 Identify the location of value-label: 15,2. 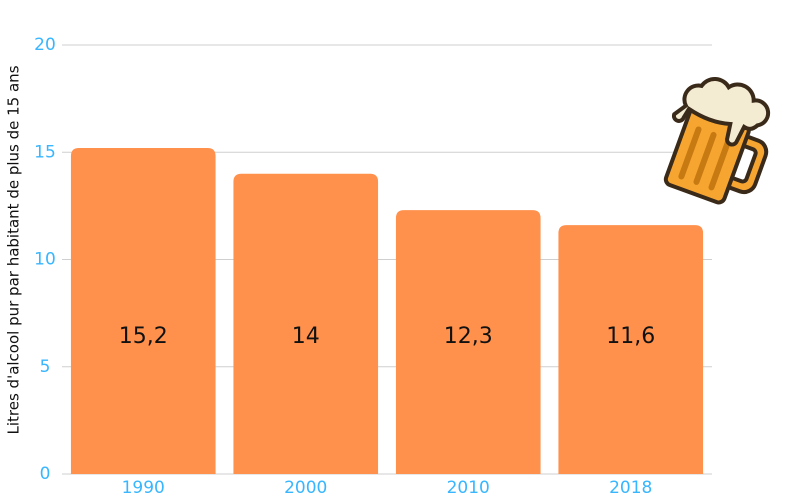
(143, 336).